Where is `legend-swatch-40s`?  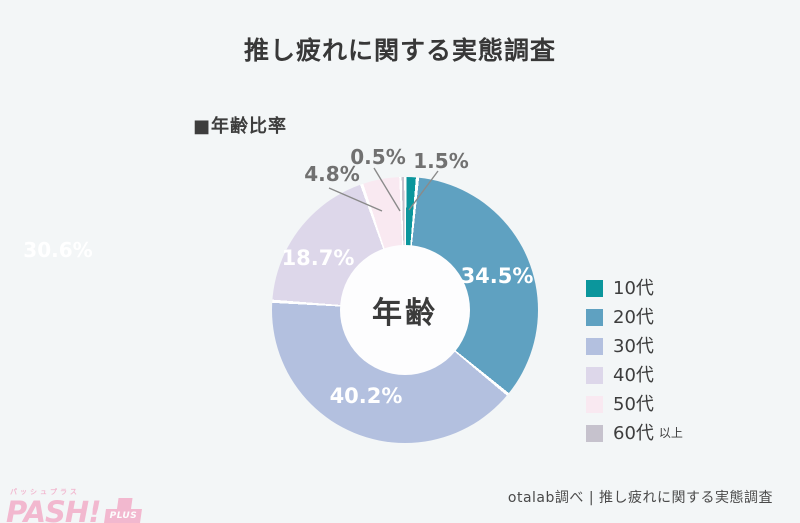
legend-swatch-40s is located at coordinates (594, 375).